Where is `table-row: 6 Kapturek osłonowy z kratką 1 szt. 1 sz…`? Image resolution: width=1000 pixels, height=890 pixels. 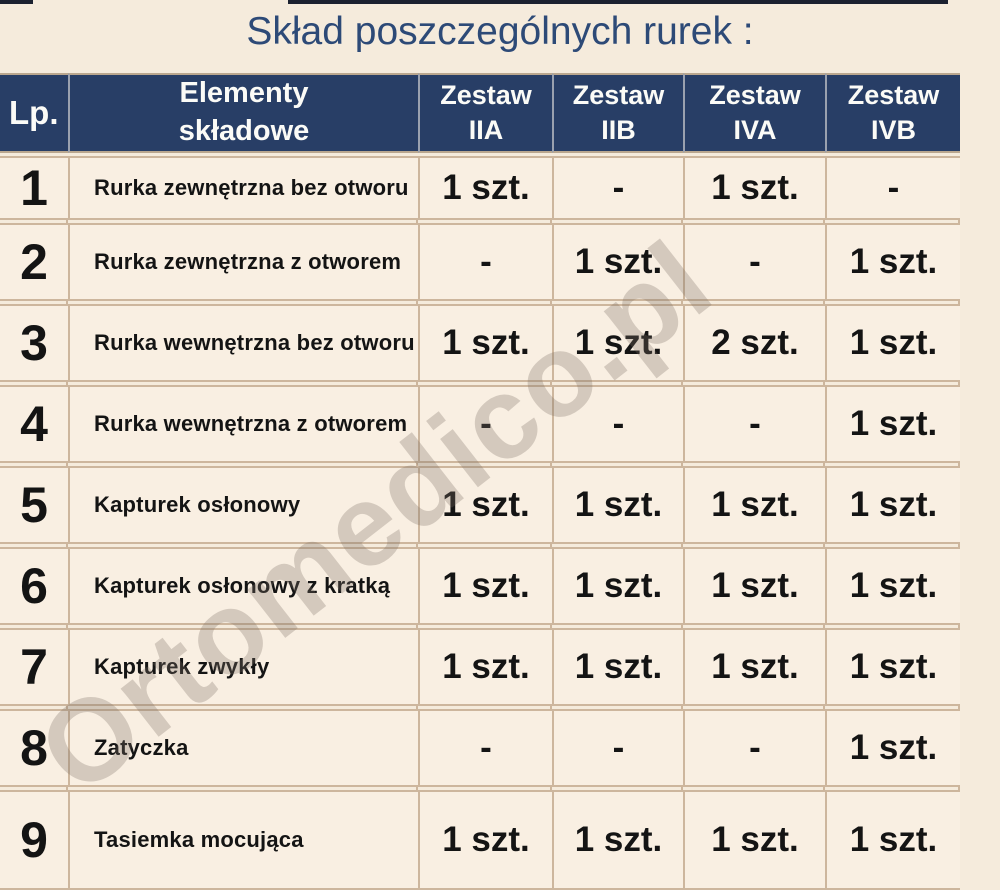
table-row: 6 Kapturek osłonowy z kratką 1 szt. 1 sz… is located at coordinates (480, 586).